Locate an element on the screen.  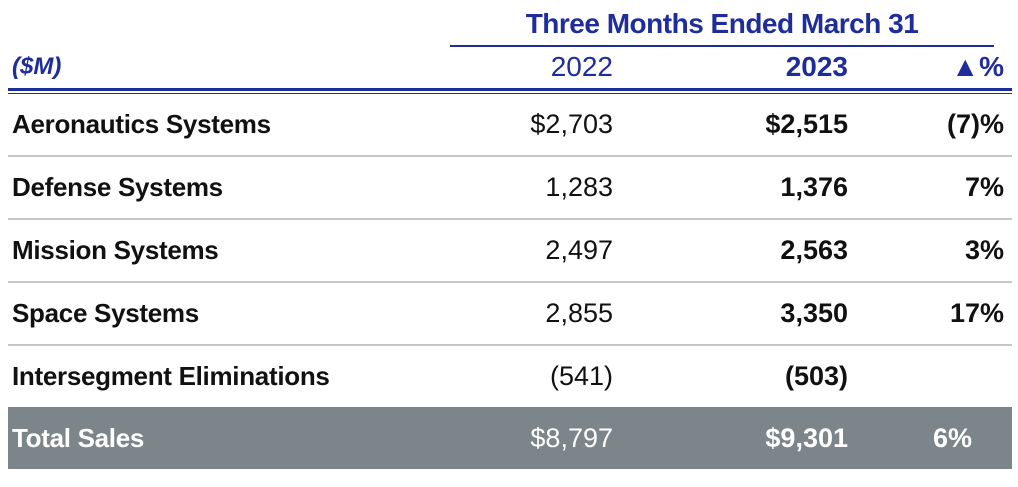
value-2022: 2,855 is located at coordinates (579, 313).